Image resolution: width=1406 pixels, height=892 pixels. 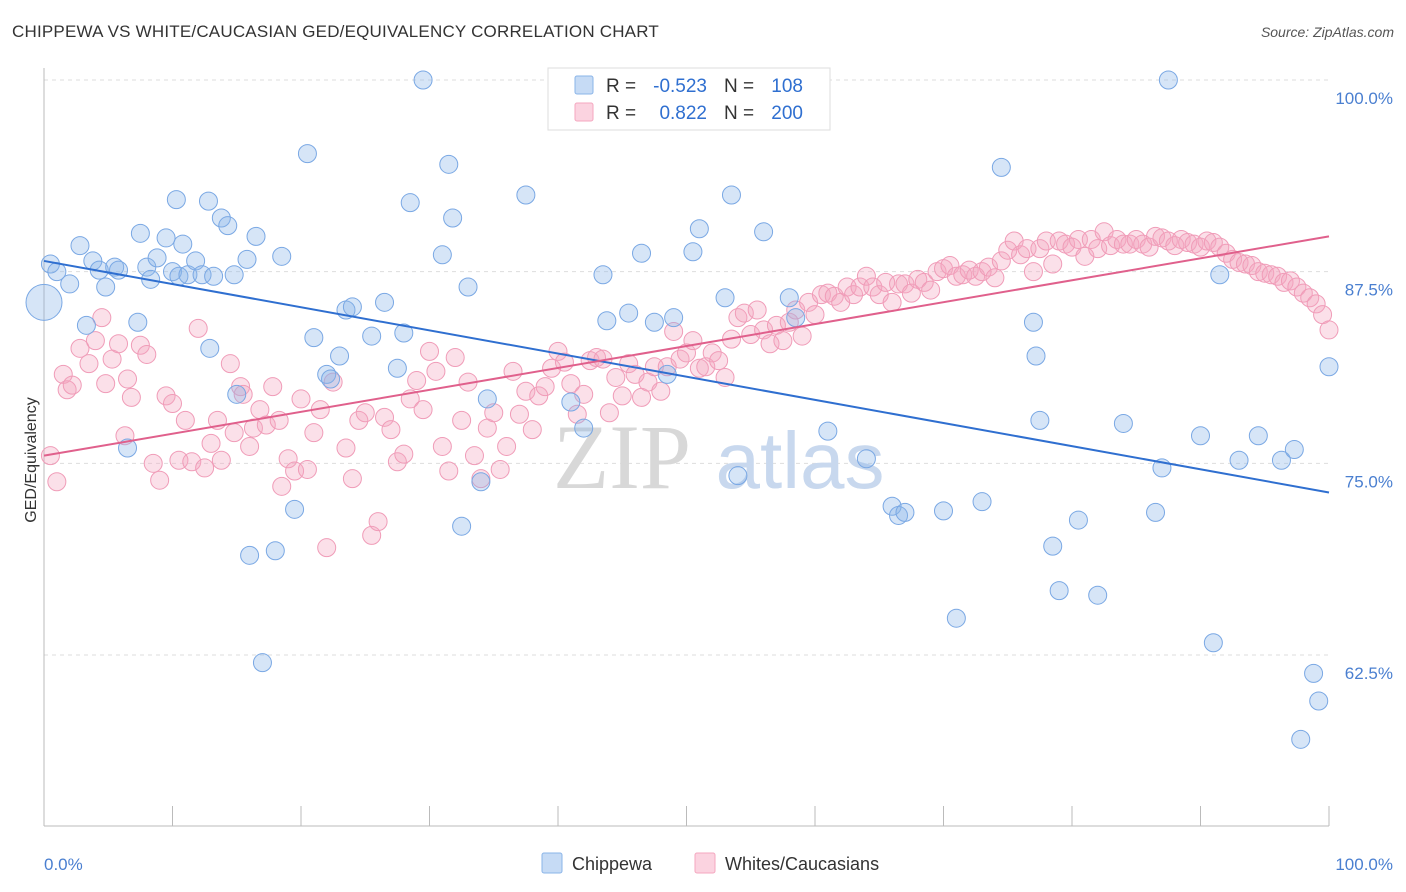 I want to click on legend-r-label-chippewa: R =, so click(x=621, y=86).